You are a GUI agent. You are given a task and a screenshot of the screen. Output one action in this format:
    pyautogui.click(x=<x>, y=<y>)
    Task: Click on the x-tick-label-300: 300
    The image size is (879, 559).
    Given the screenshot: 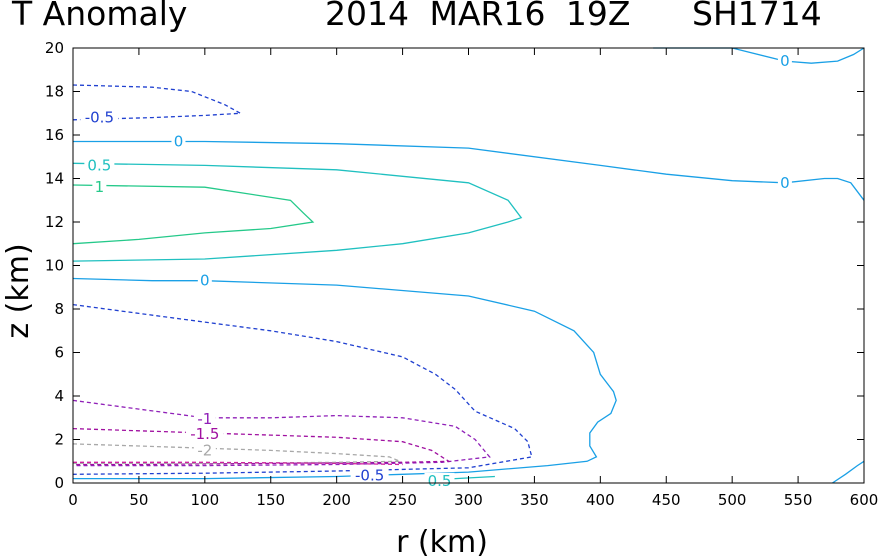 What is the action you would take?
    pyautogui.click(x=468, y=500)
    